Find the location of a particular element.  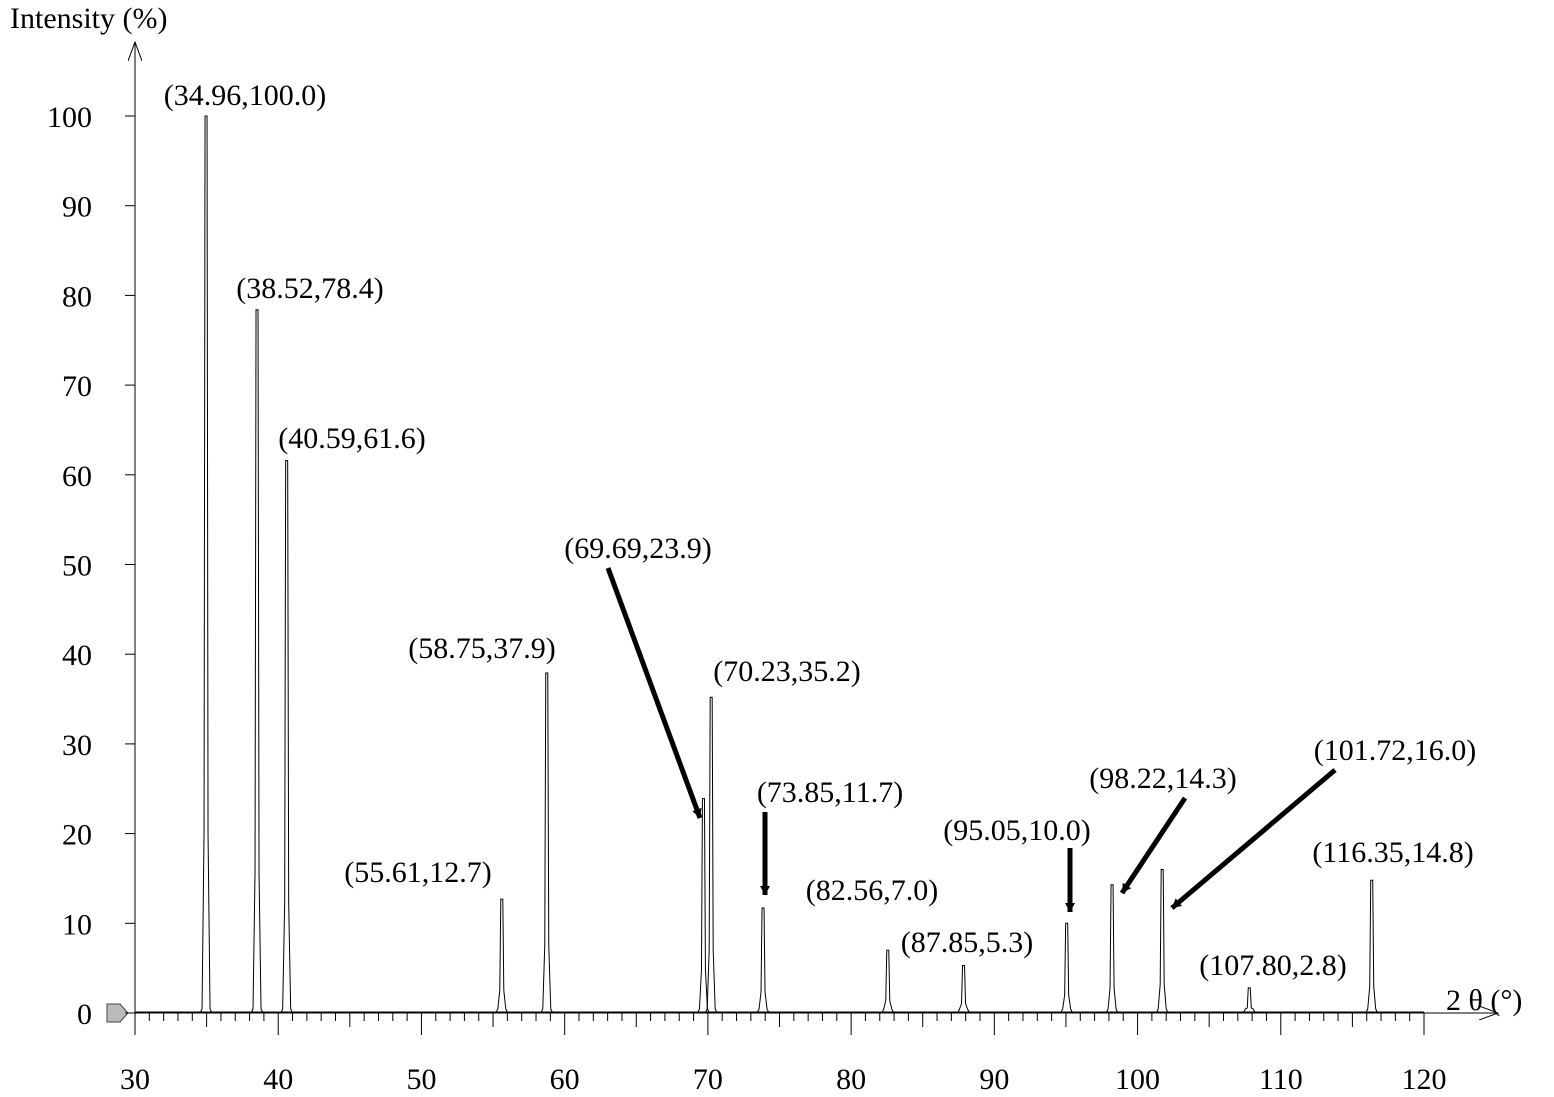

y-tick-label: 20 is located at coordinates (77, 835).